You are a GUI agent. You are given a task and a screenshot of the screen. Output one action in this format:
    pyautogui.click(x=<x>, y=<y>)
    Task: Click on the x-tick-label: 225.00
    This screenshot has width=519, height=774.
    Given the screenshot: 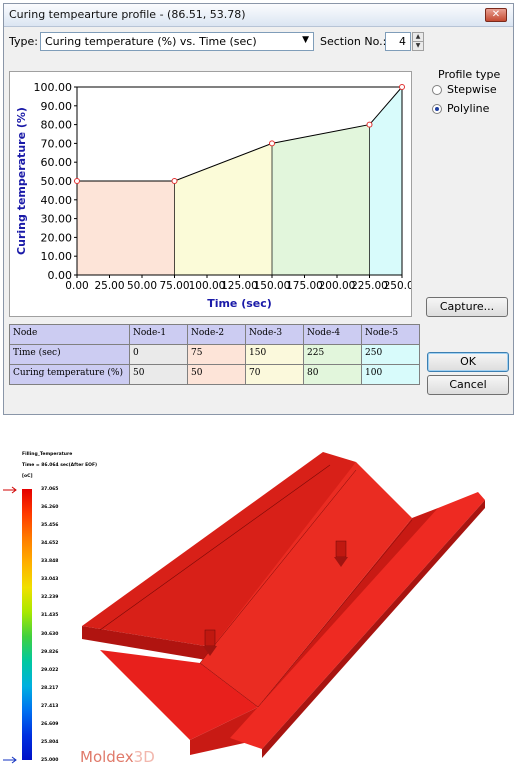 What is the action you would take?
    pyautogui.click(x=369, y=286)
    